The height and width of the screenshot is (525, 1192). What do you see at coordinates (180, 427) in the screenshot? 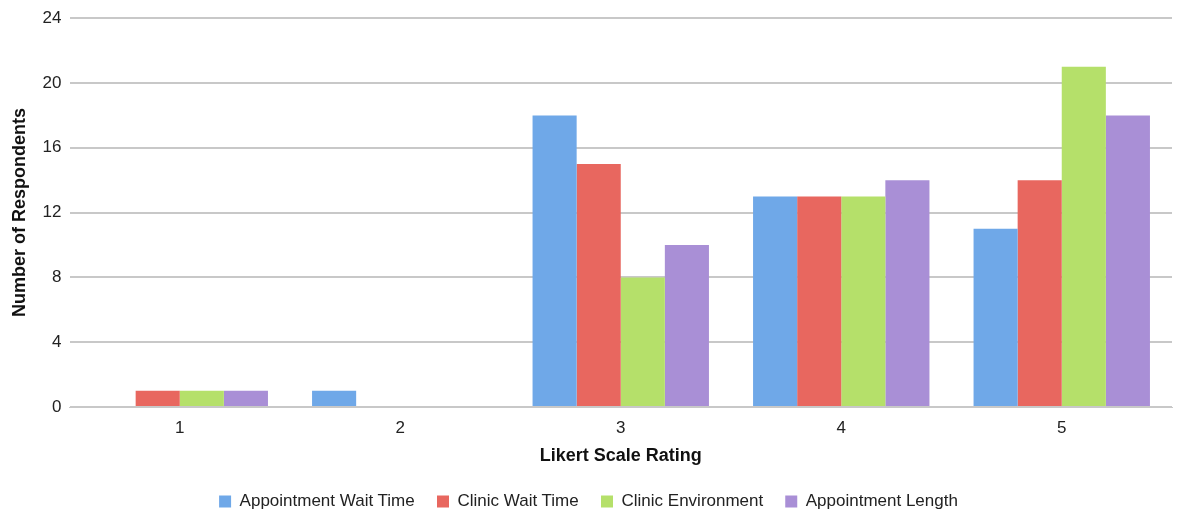
I see `x-tick-label: 1` at bounding box center [180, 427].